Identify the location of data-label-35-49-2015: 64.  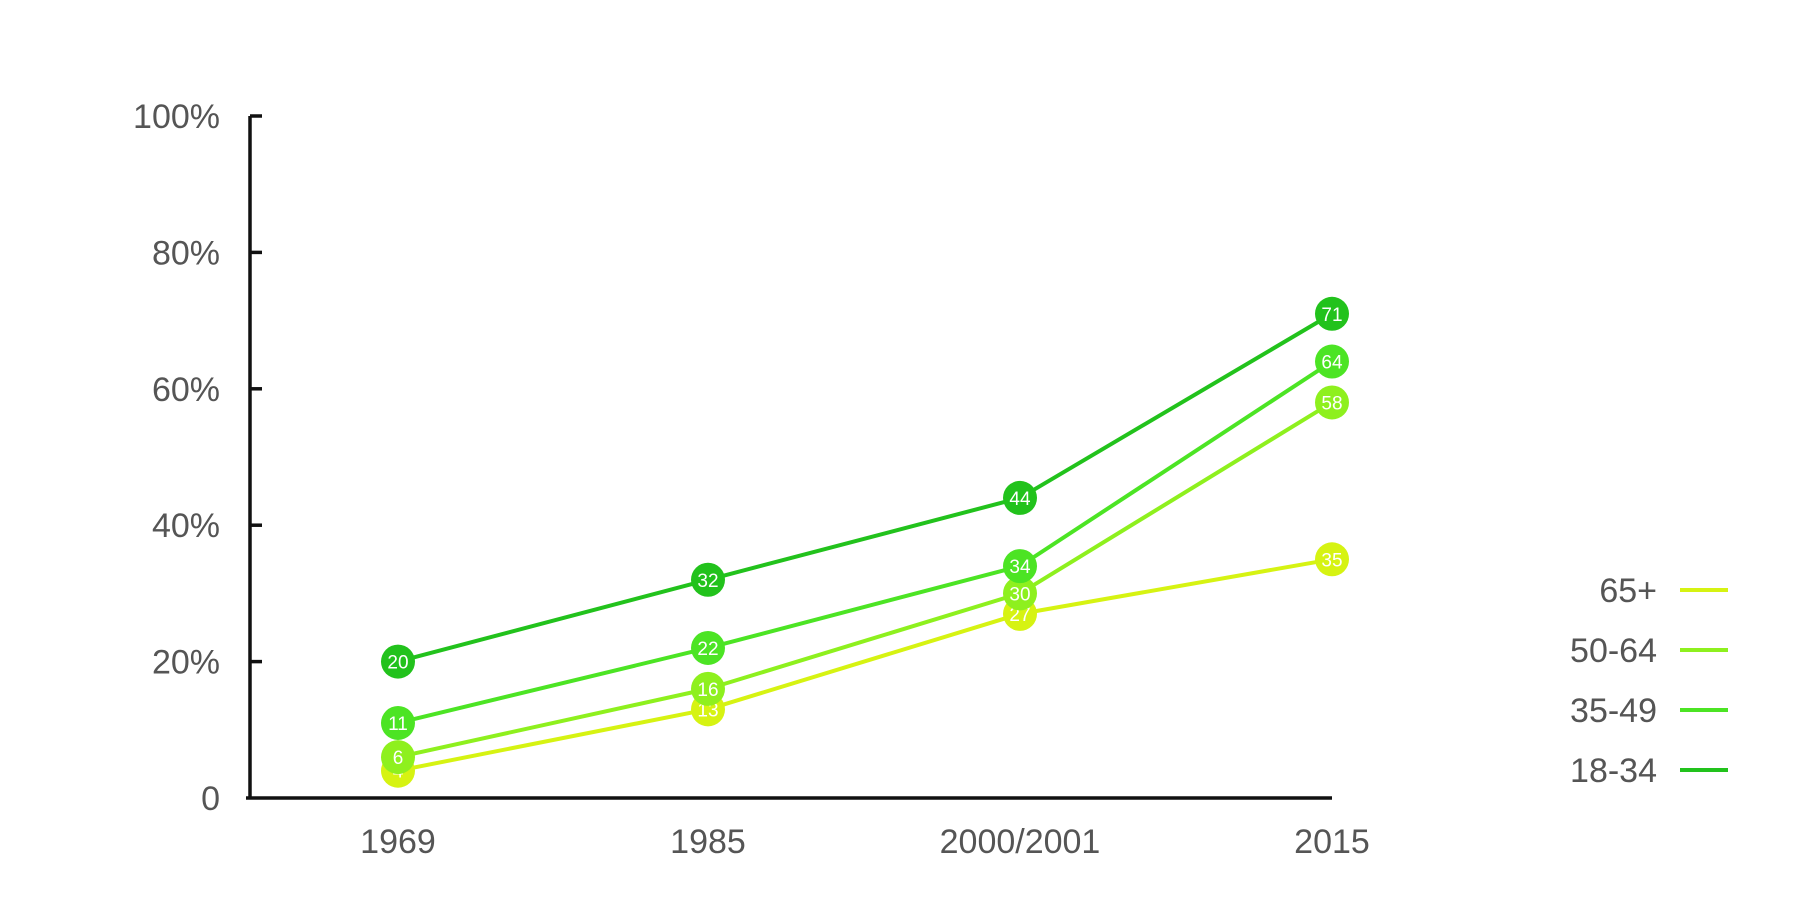
(1332, 363).